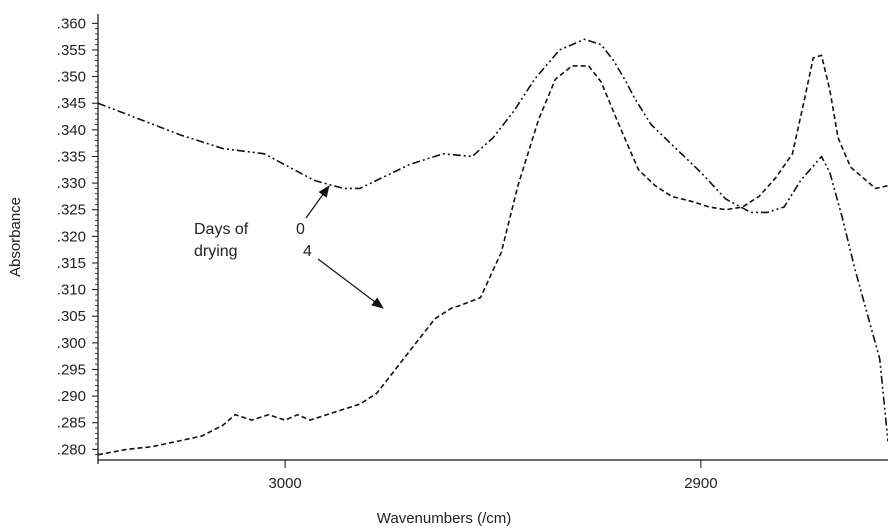 Image resolution: width=888 pixels, height=529 pixels. Describe the element at coordinates (71, 343) in the screenshot. I see `y-tick-label: .300` at that location.